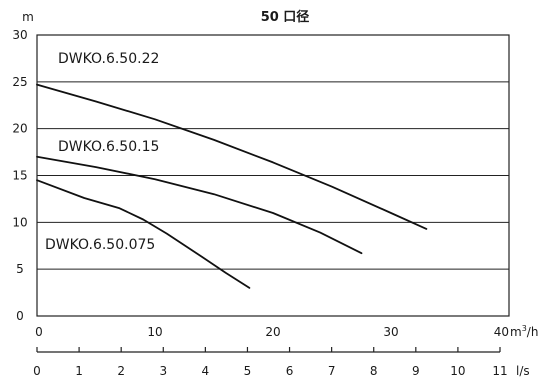 The width and height of the screenshot is (552, 385). What do you see at coordinates (19, 82) in the screenshot?
I see `y-tick-label-25: 25` at bounding box center [19, 82].